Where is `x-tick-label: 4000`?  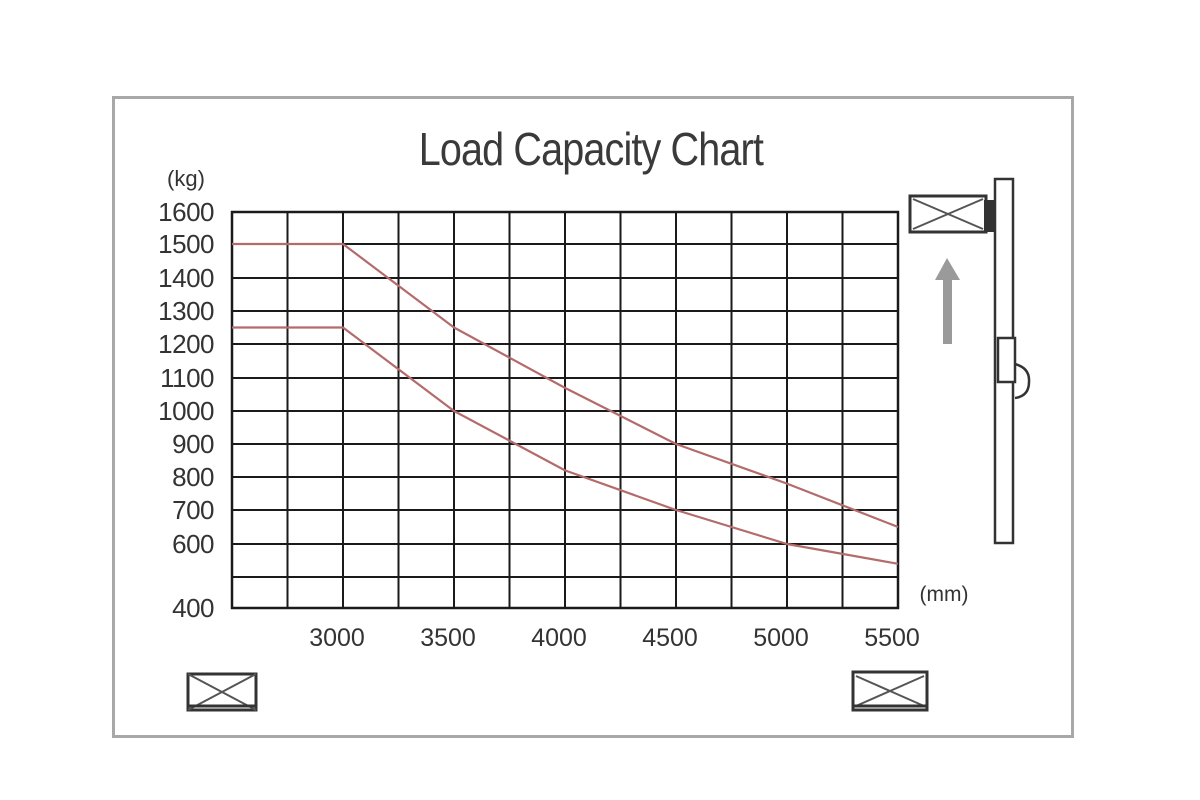
x-tick-label: 4000 is located at coordinates (559, 638).